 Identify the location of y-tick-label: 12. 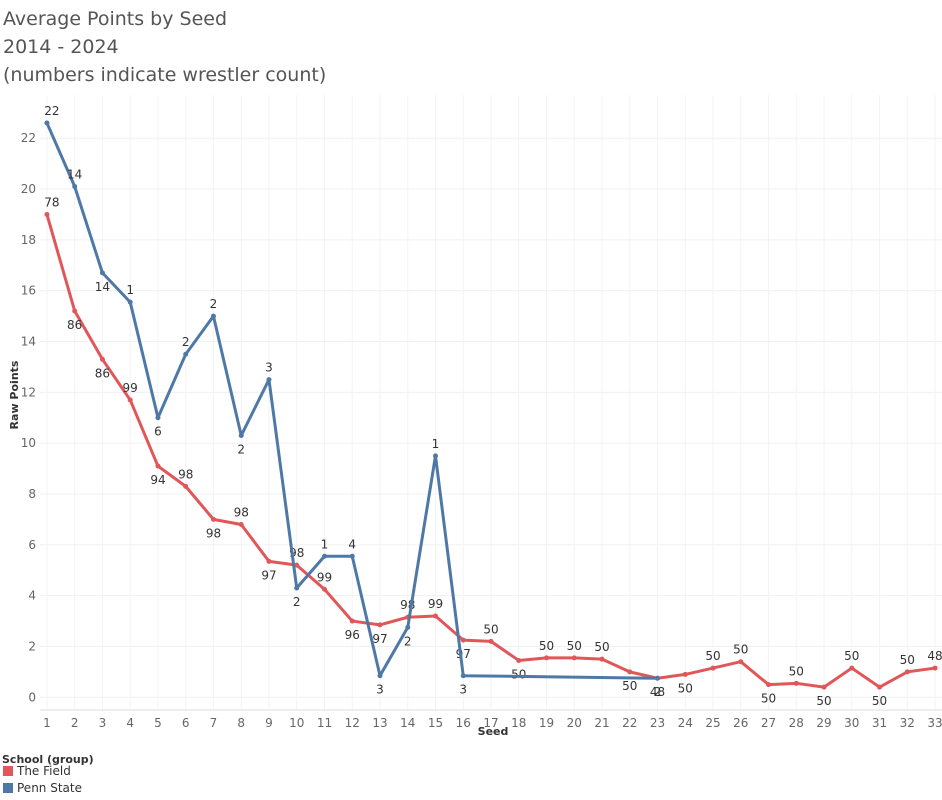
(28, 392).